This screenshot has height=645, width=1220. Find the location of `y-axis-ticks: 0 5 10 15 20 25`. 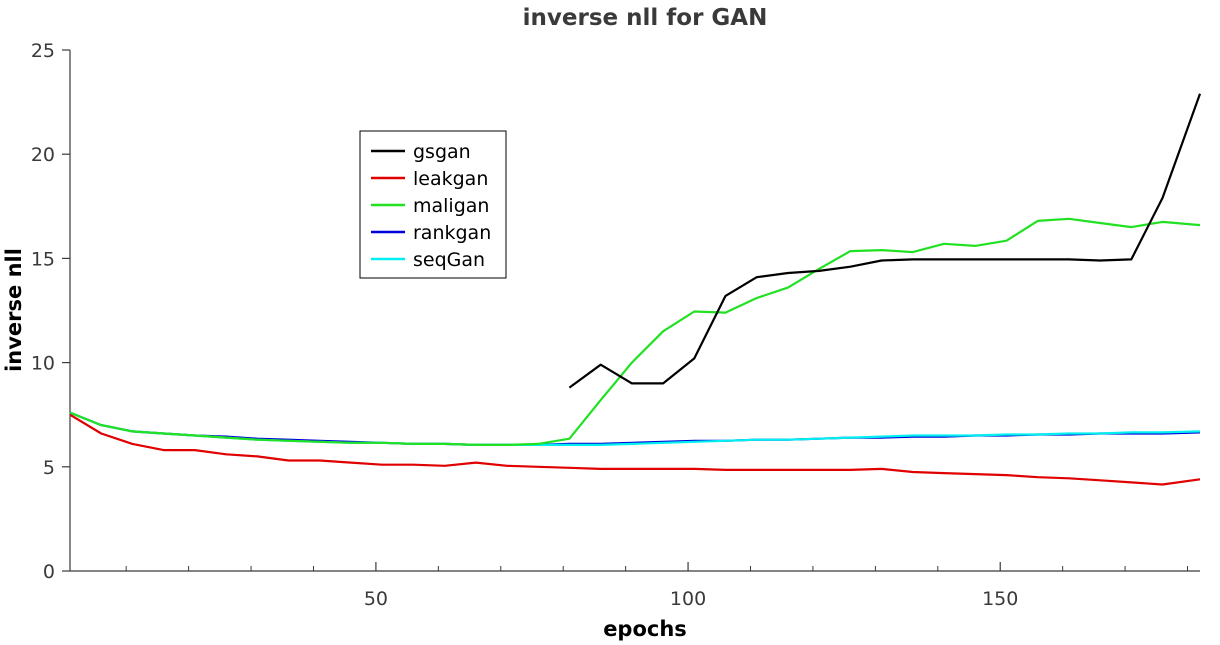

y-axis-ticks: 0 5 10 15 20 25 is located at coordinates (50, 311).